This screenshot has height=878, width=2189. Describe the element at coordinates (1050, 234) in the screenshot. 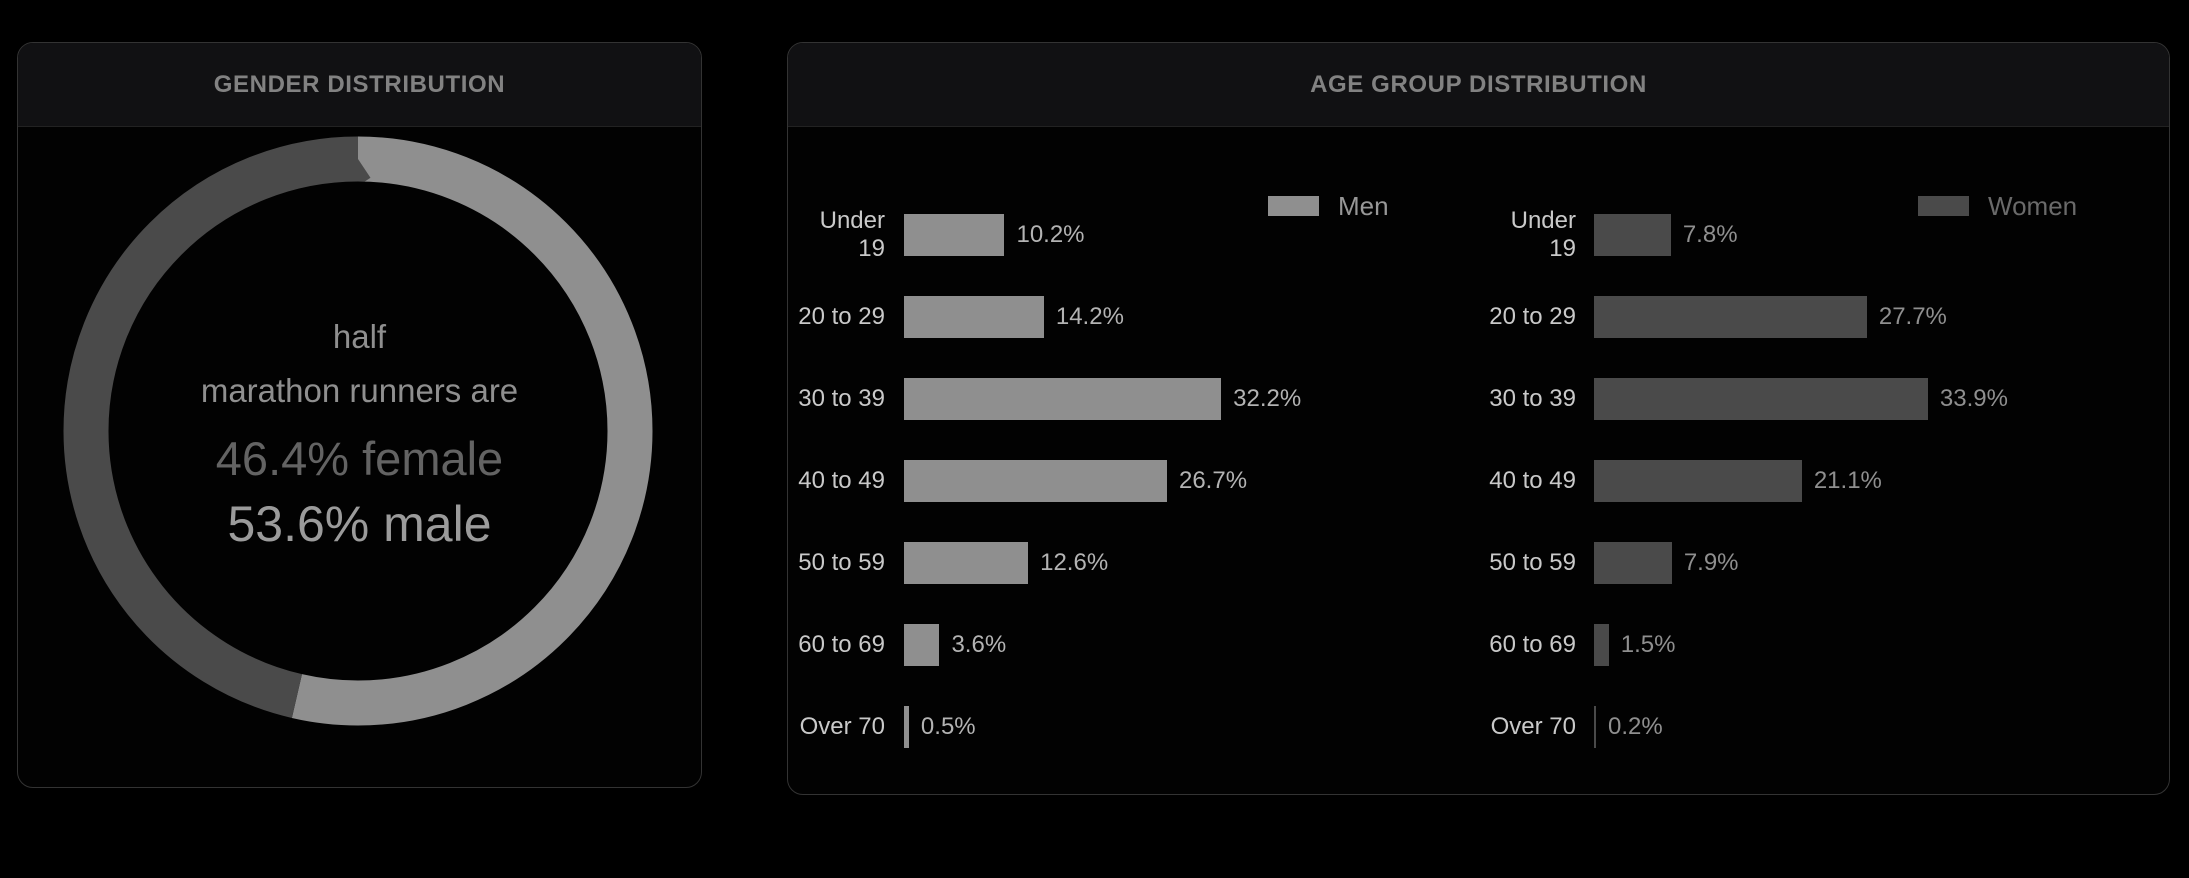

I see `value-label: 10.2%` at that location.